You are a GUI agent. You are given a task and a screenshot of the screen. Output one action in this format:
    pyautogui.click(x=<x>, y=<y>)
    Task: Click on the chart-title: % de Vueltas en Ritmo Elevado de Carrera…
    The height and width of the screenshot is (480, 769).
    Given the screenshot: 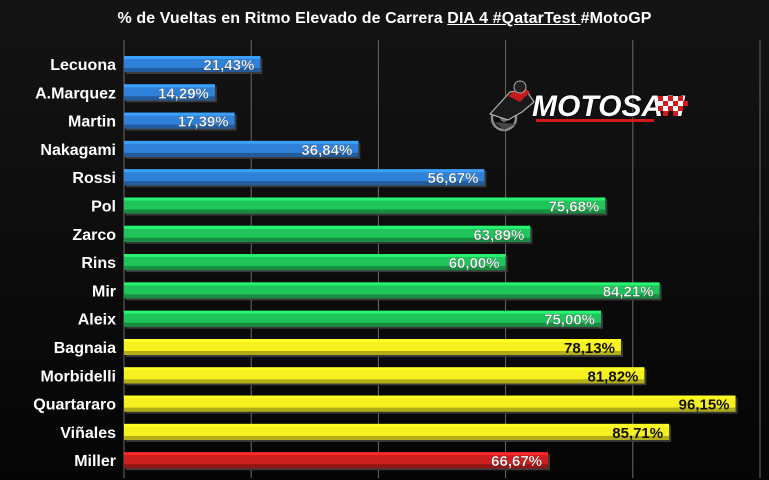 What is the action you would take?
    pyautogui.click(x=384, y=19)
    